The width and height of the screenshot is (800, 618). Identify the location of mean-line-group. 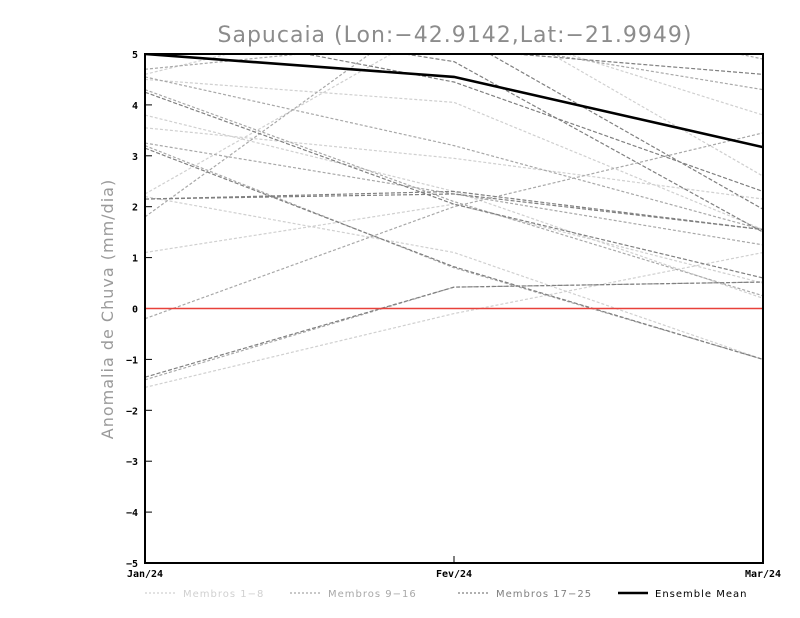
(454, 101).